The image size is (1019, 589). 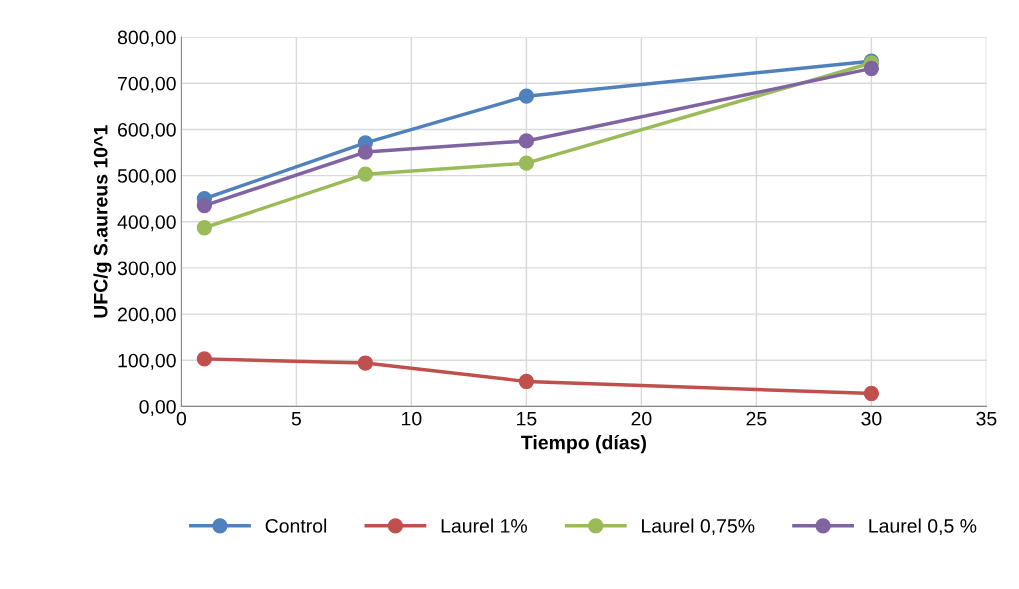 I want to click on y-tick-label: 800,00, so click(x=146, y=38).